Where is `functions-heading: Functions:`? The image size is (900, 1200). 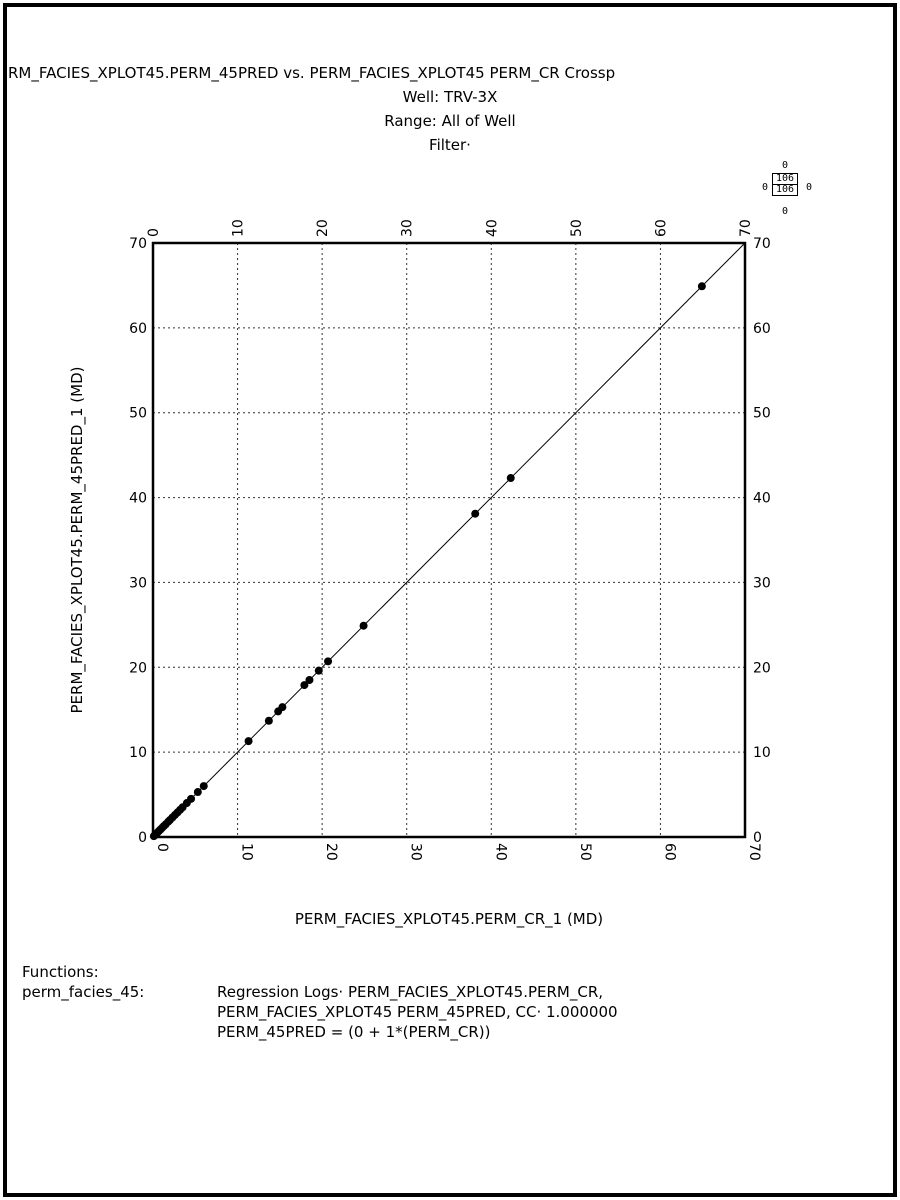 functions-heading: Functions: is located at coordinates (60, 972).